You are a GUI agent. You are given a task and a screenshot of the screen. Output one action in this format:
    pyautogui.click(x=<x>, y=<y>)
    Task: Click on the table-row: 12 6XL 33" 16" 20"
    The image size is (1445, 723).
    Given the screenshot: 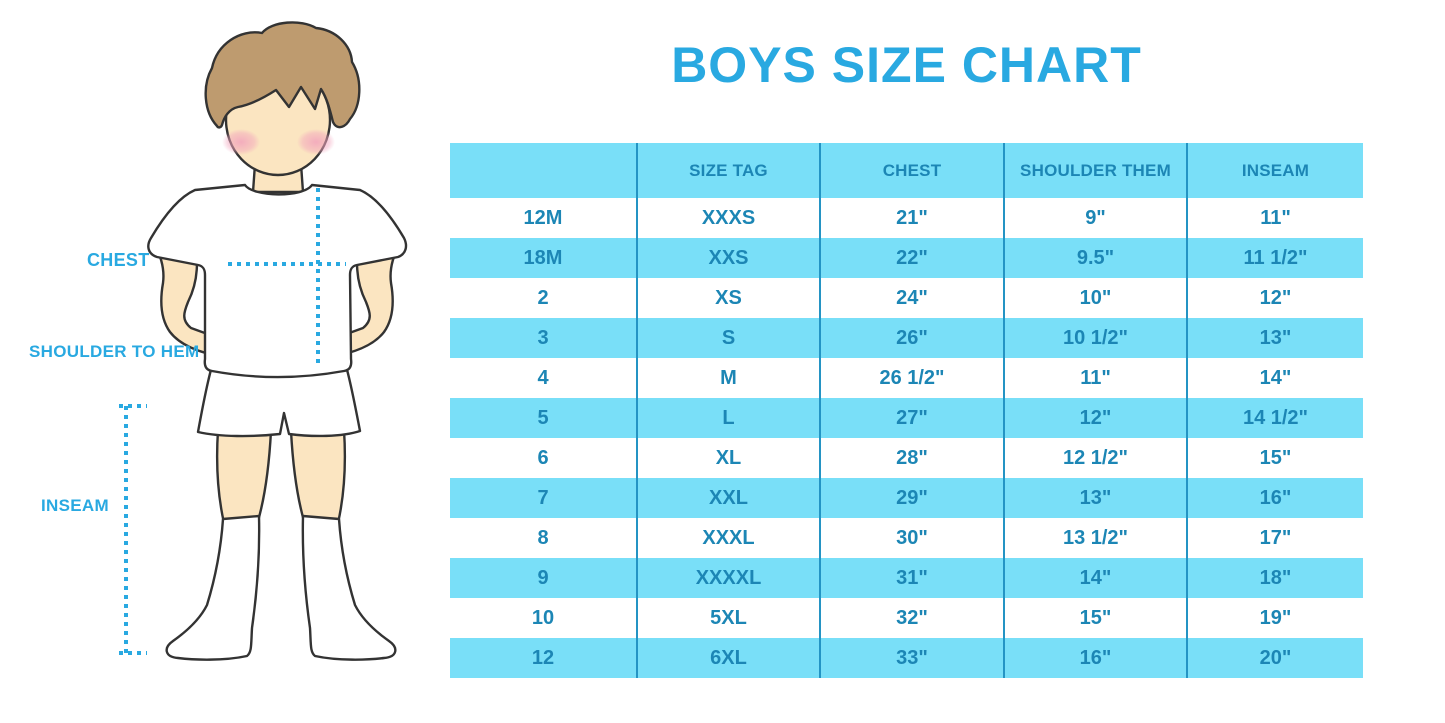 What is the action you would take?
    pyautogui.click(x=906, y=658)
    